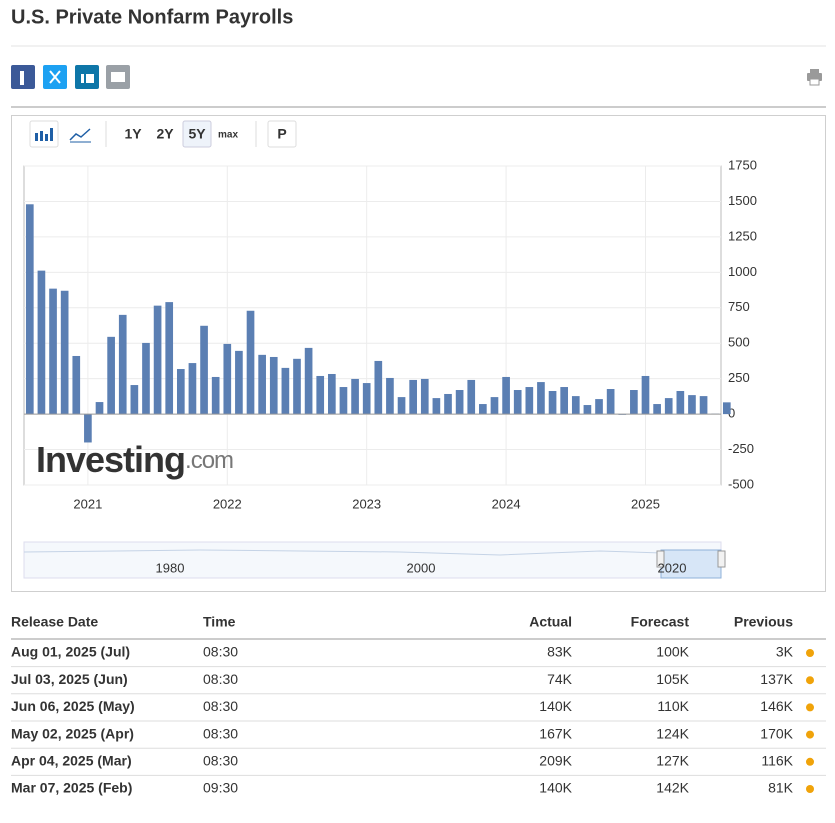 The width and height of the screenshot is (835, 823). What do you see at coordinates (281, 134) in the screenshot?
I see `p-button: P` at bounding box center [281, 134].